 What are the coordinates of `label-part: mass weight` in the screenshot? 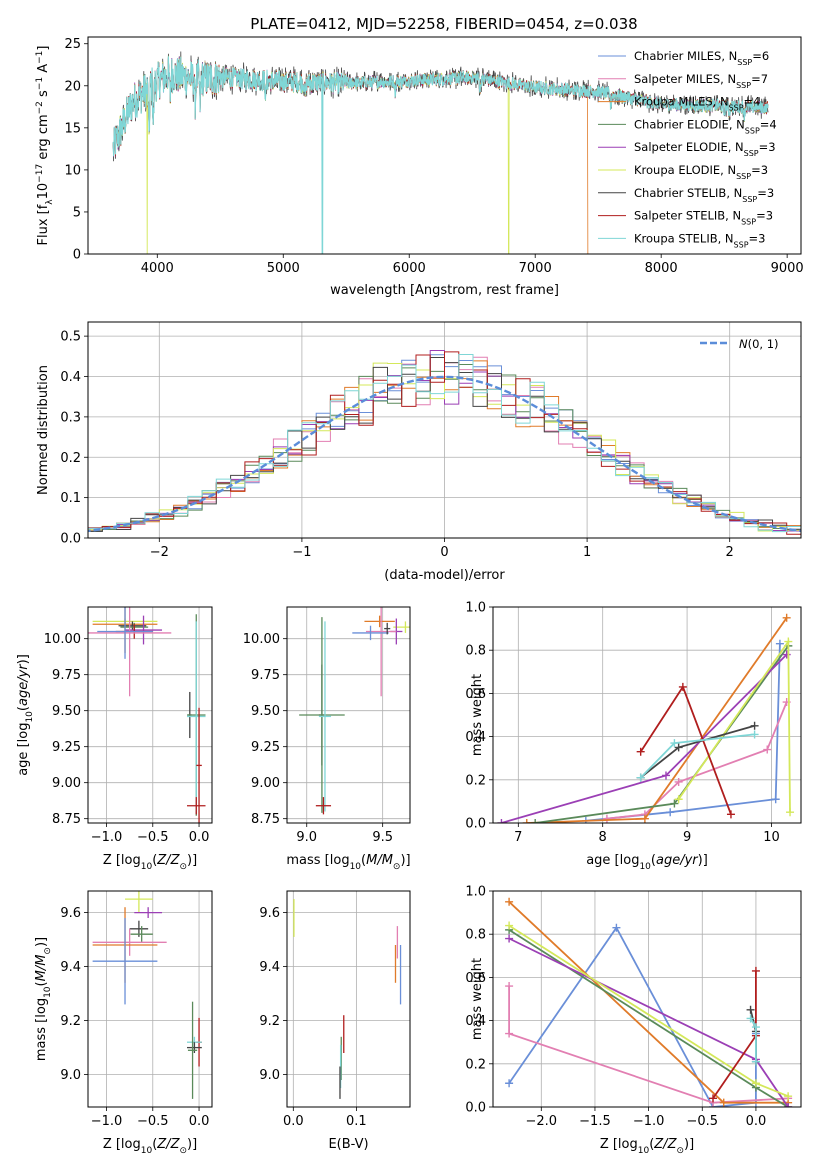 It's located at (477, 999).